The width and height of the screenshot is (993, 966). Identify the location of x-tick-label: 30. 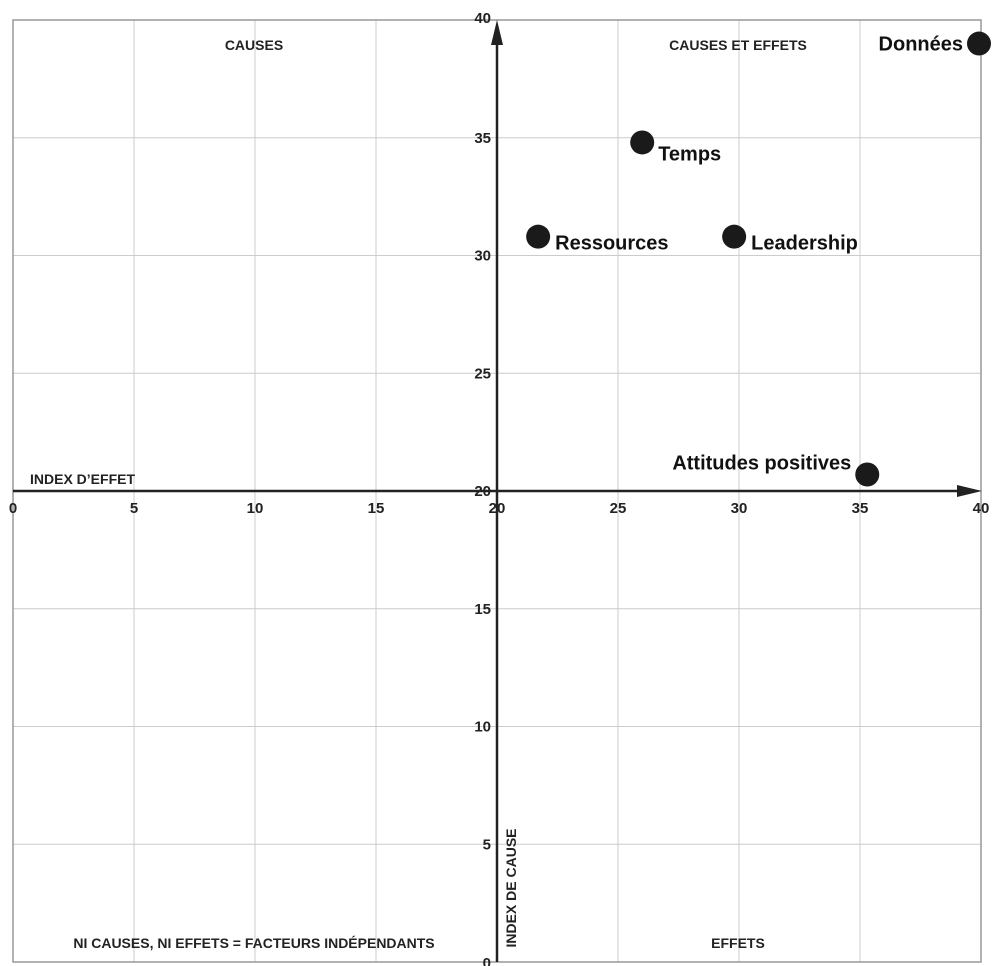
(739, 508).